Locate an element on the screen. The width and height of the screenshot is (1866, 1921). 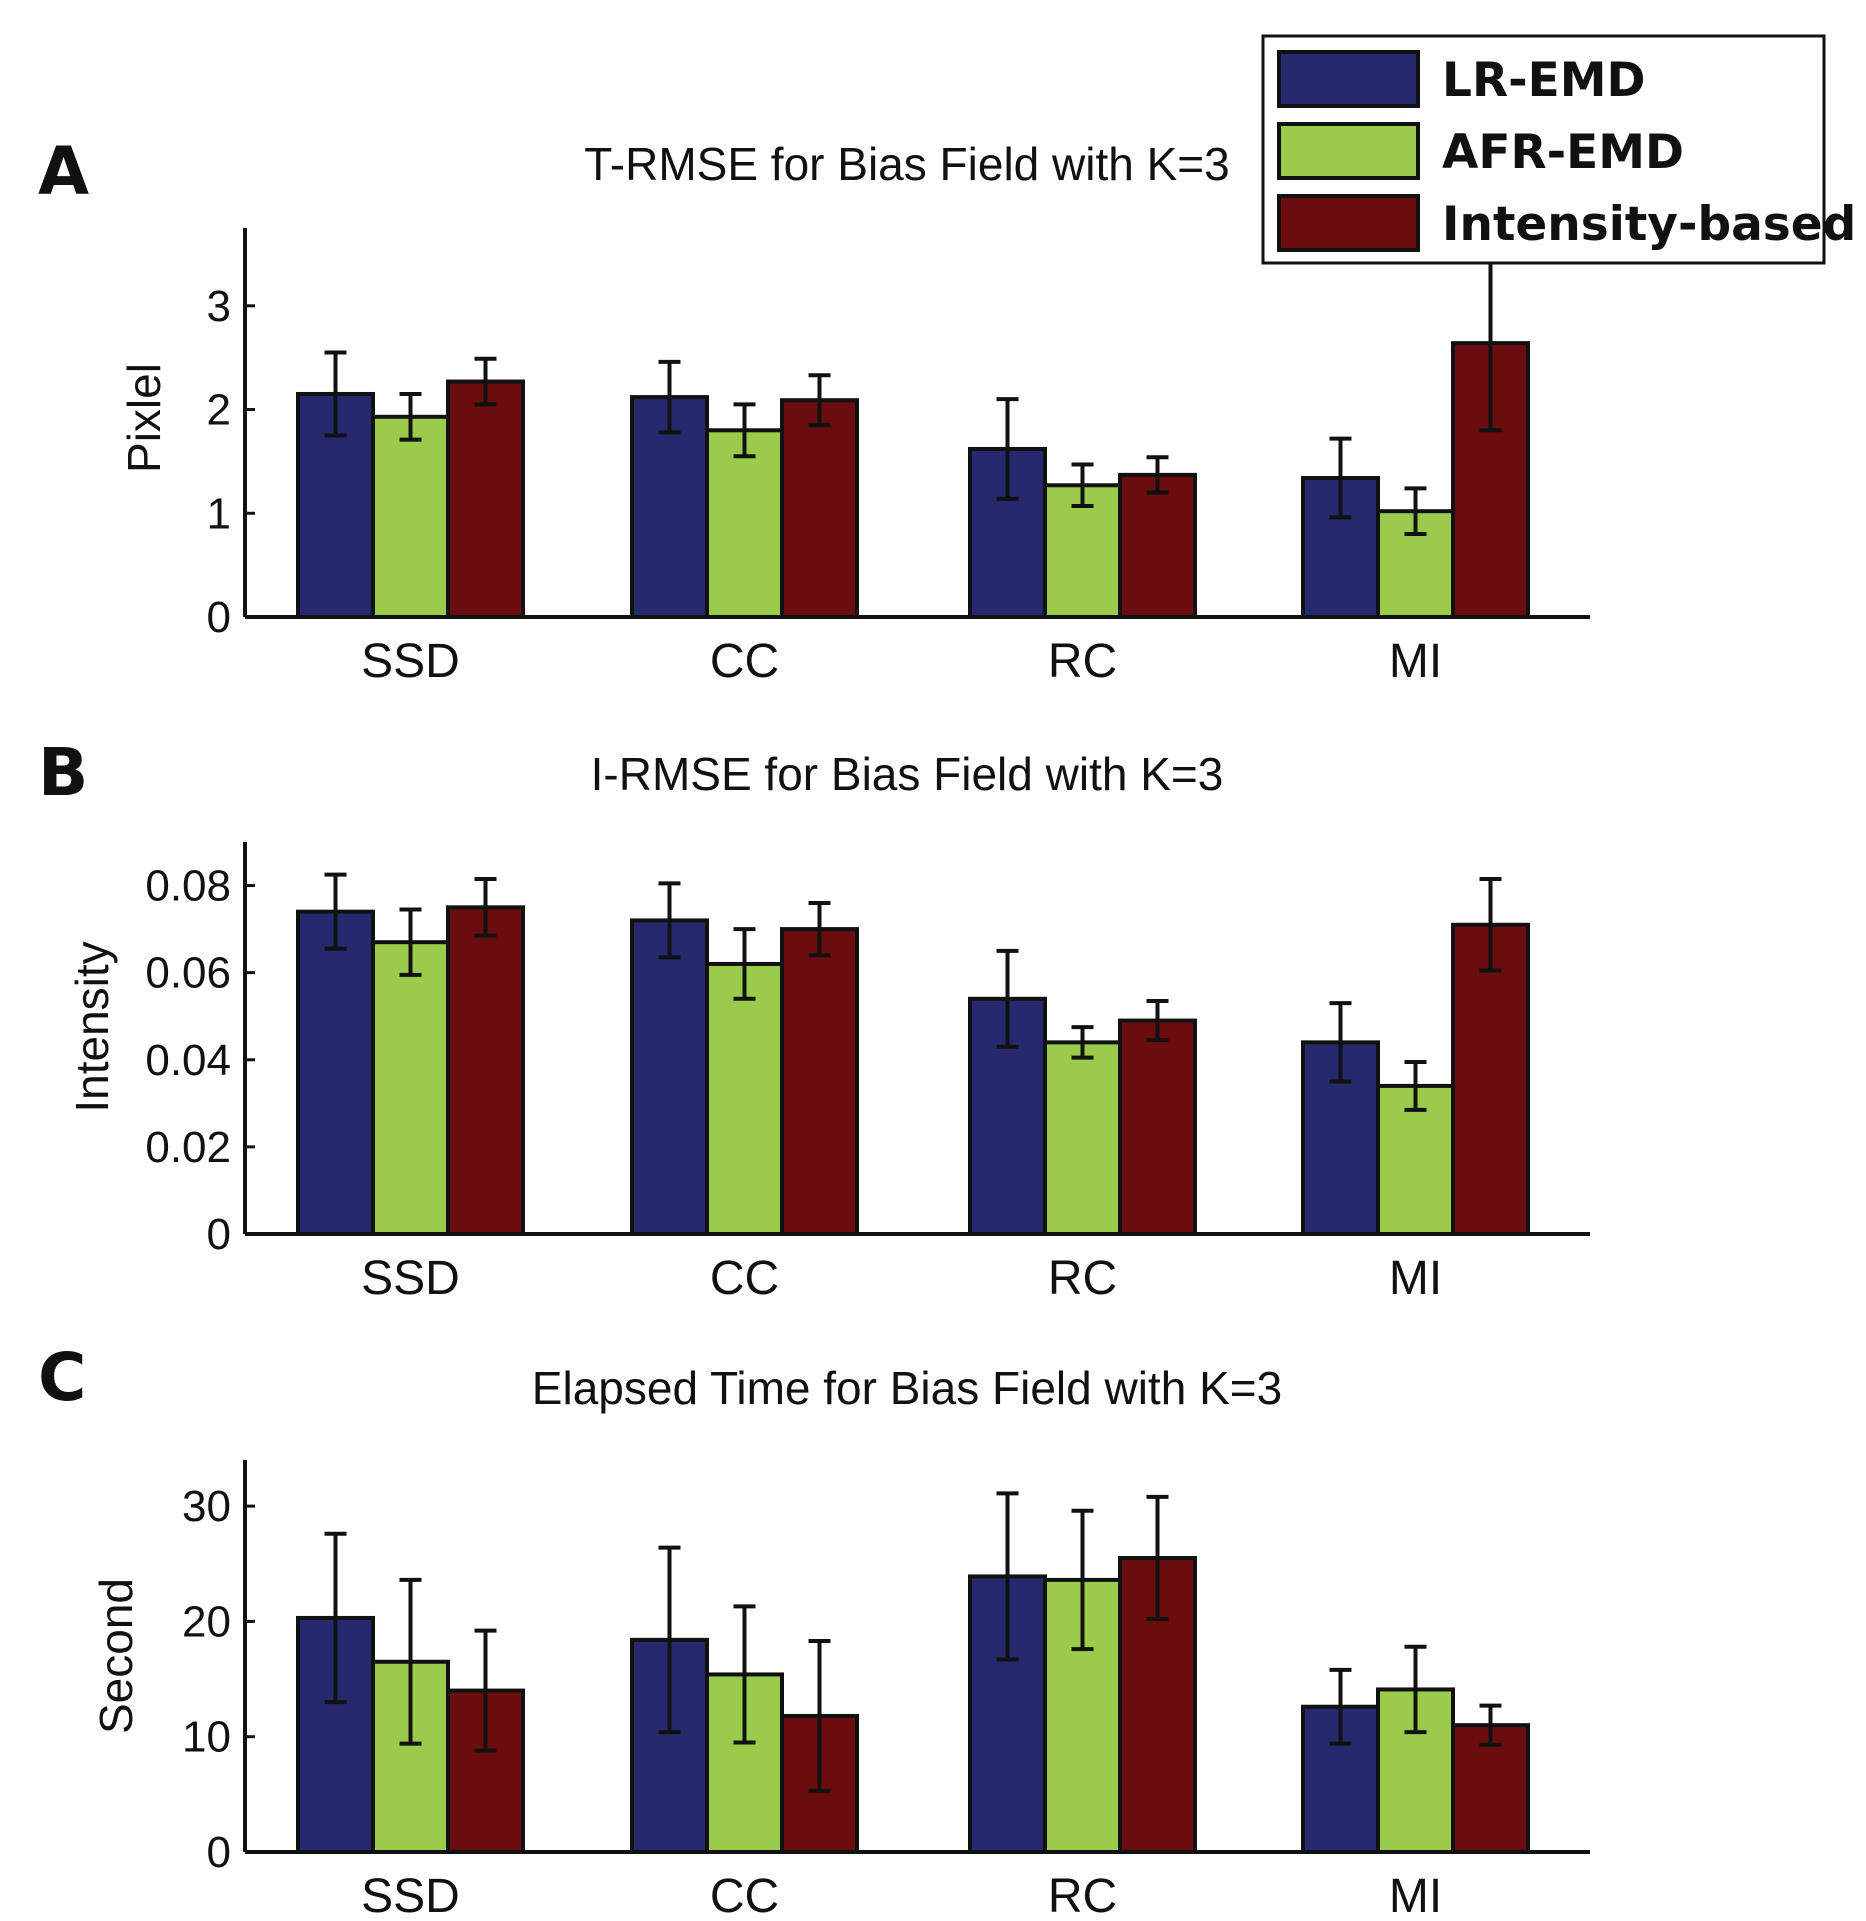
panel-a-title: T-RMSE for Bias Field with K=3 is located at coordinates (906, 164).